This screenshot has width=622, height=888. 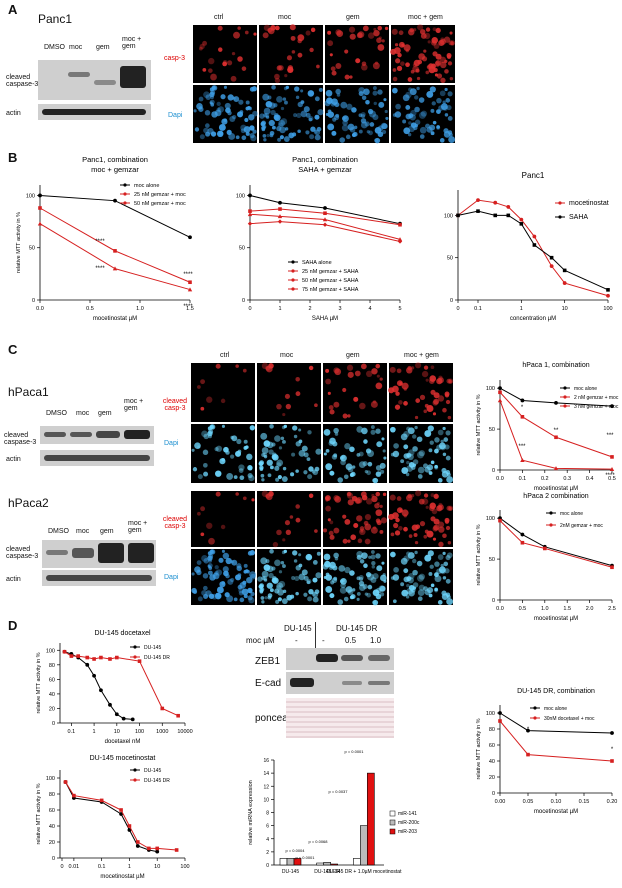 What do you see at coordinates (290, 872) in the screenshot?
I see `x-category-label: DU-145` at bounding box center [290, 872].